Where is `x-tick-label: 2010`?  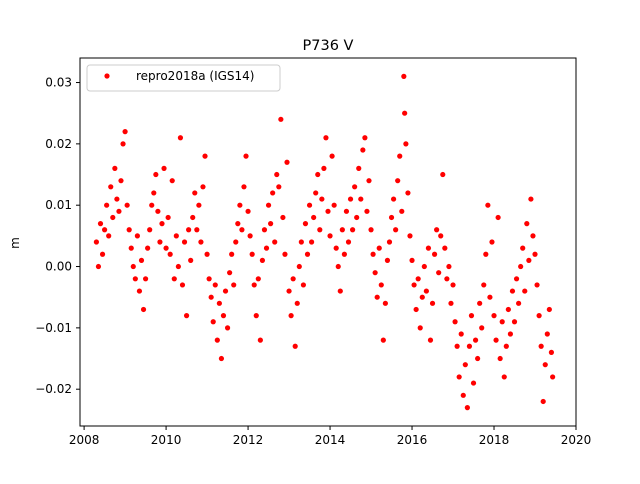
x-tick-label: 2010 is located at coordinates (166, 440).